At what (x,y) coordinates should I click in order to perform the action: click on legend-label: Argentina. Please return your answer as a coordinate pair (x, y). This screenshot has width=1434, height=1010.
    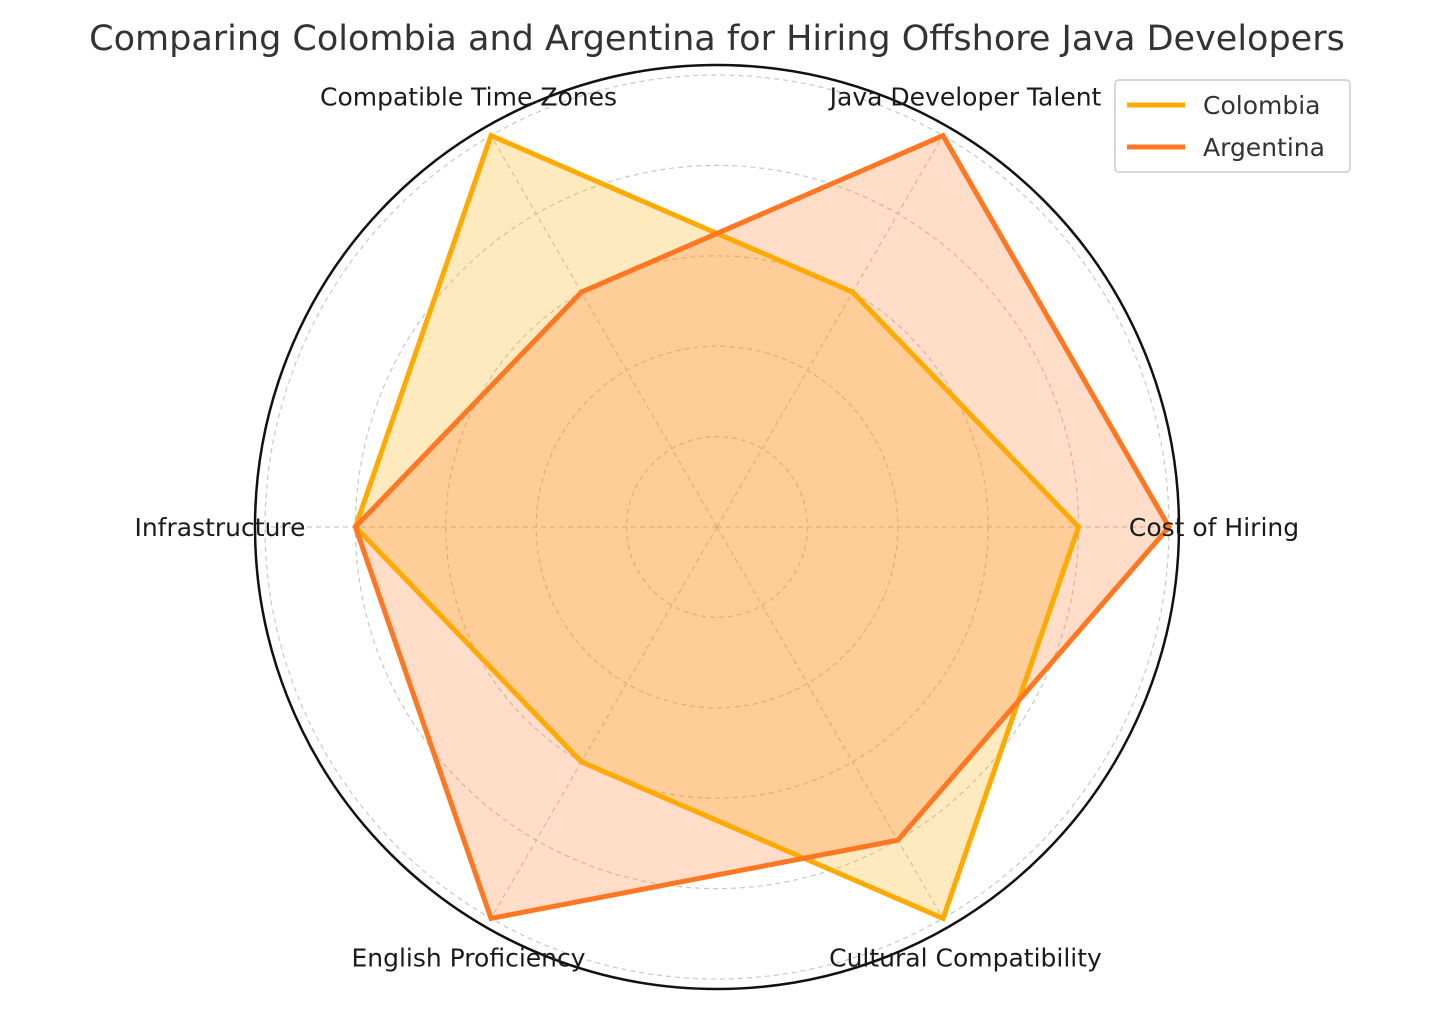
    Looking at the image, I should click on (1264, 147).